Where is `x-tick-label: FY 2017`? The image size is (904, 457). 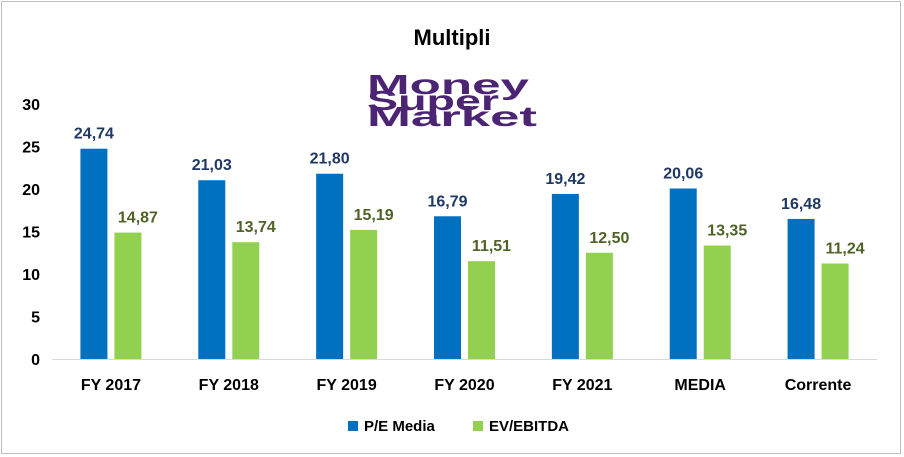 x-tick-label: FY 2017 is located at coordinates (111, 385).